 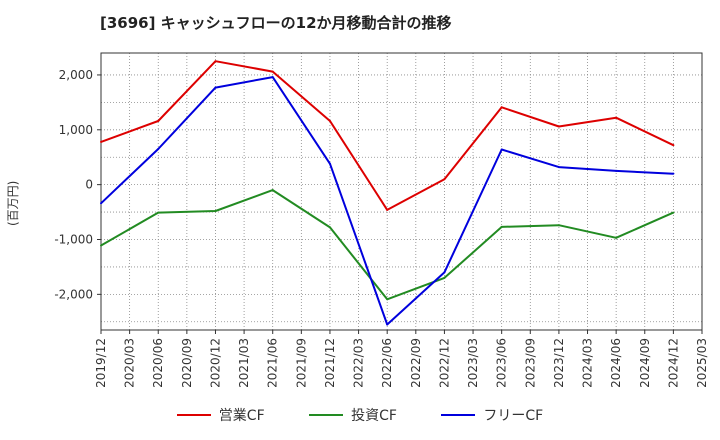 I want to click on legend-item-operating-cf: 営業CF, so click(x=220, y=415).